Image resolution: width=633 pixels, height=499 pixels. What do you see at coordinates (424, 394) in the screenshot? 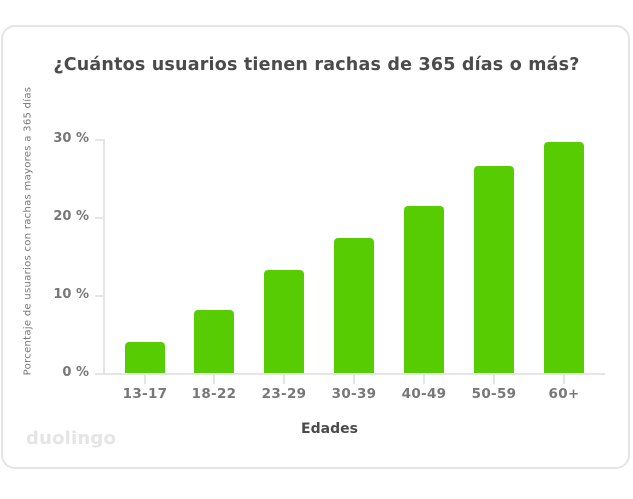
I see `x-tick-label: 40-49` at bounding box center [424, 394].